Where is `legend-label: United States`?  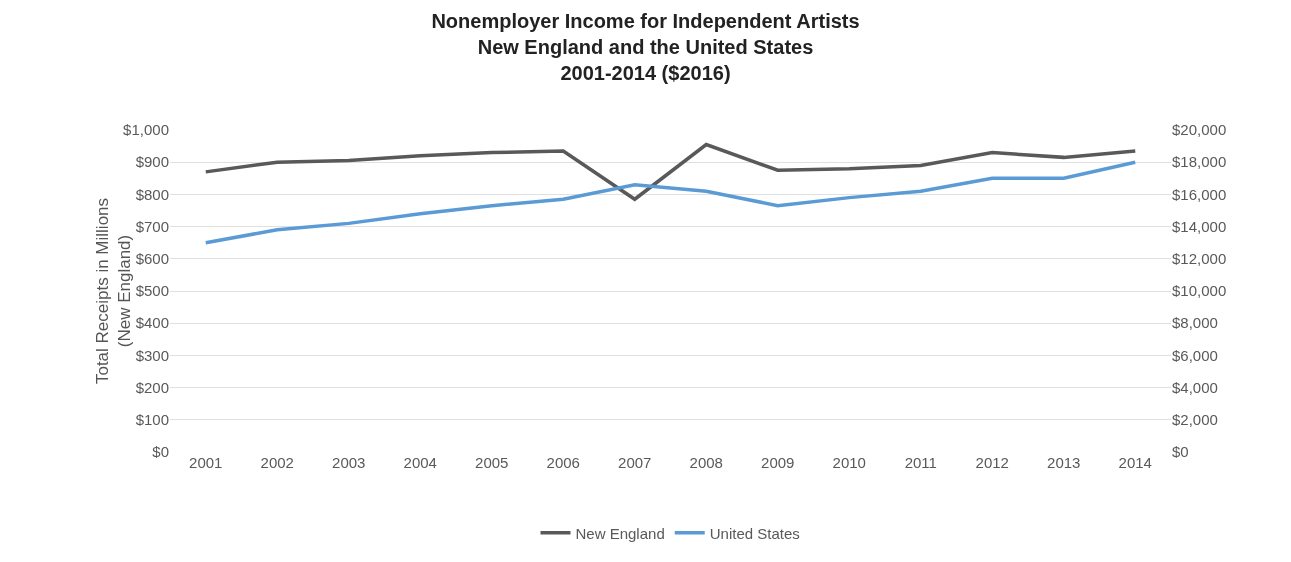 legend-label: United States is located at coordinates (754, 533).